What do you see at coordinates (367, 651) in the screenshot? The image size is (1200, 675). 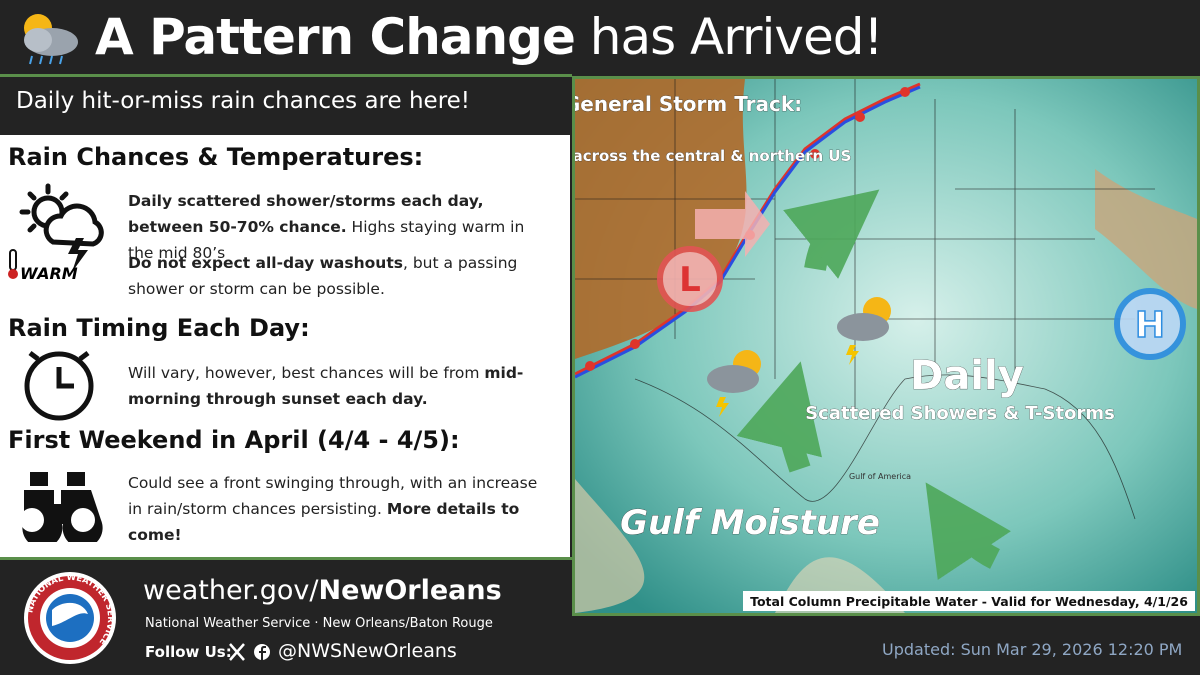 I see `social-handle: @NWSNewOrleans` at bounding box center [367, 651].